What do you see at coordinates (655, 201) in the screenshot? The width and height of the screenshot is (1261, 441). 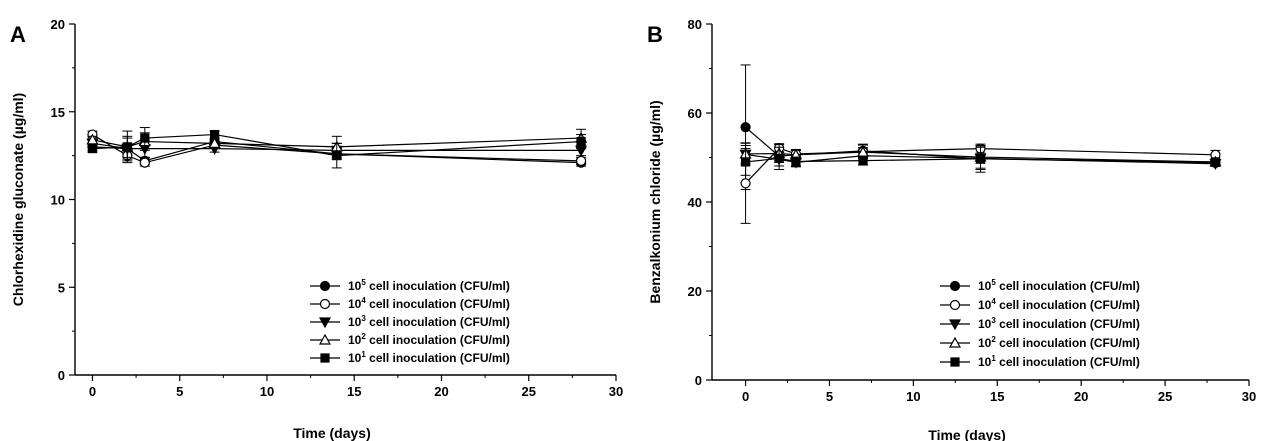 I see `y-axis-title: Benzalkonium chloride (µg/ml)` at bounding box center [655, 201].